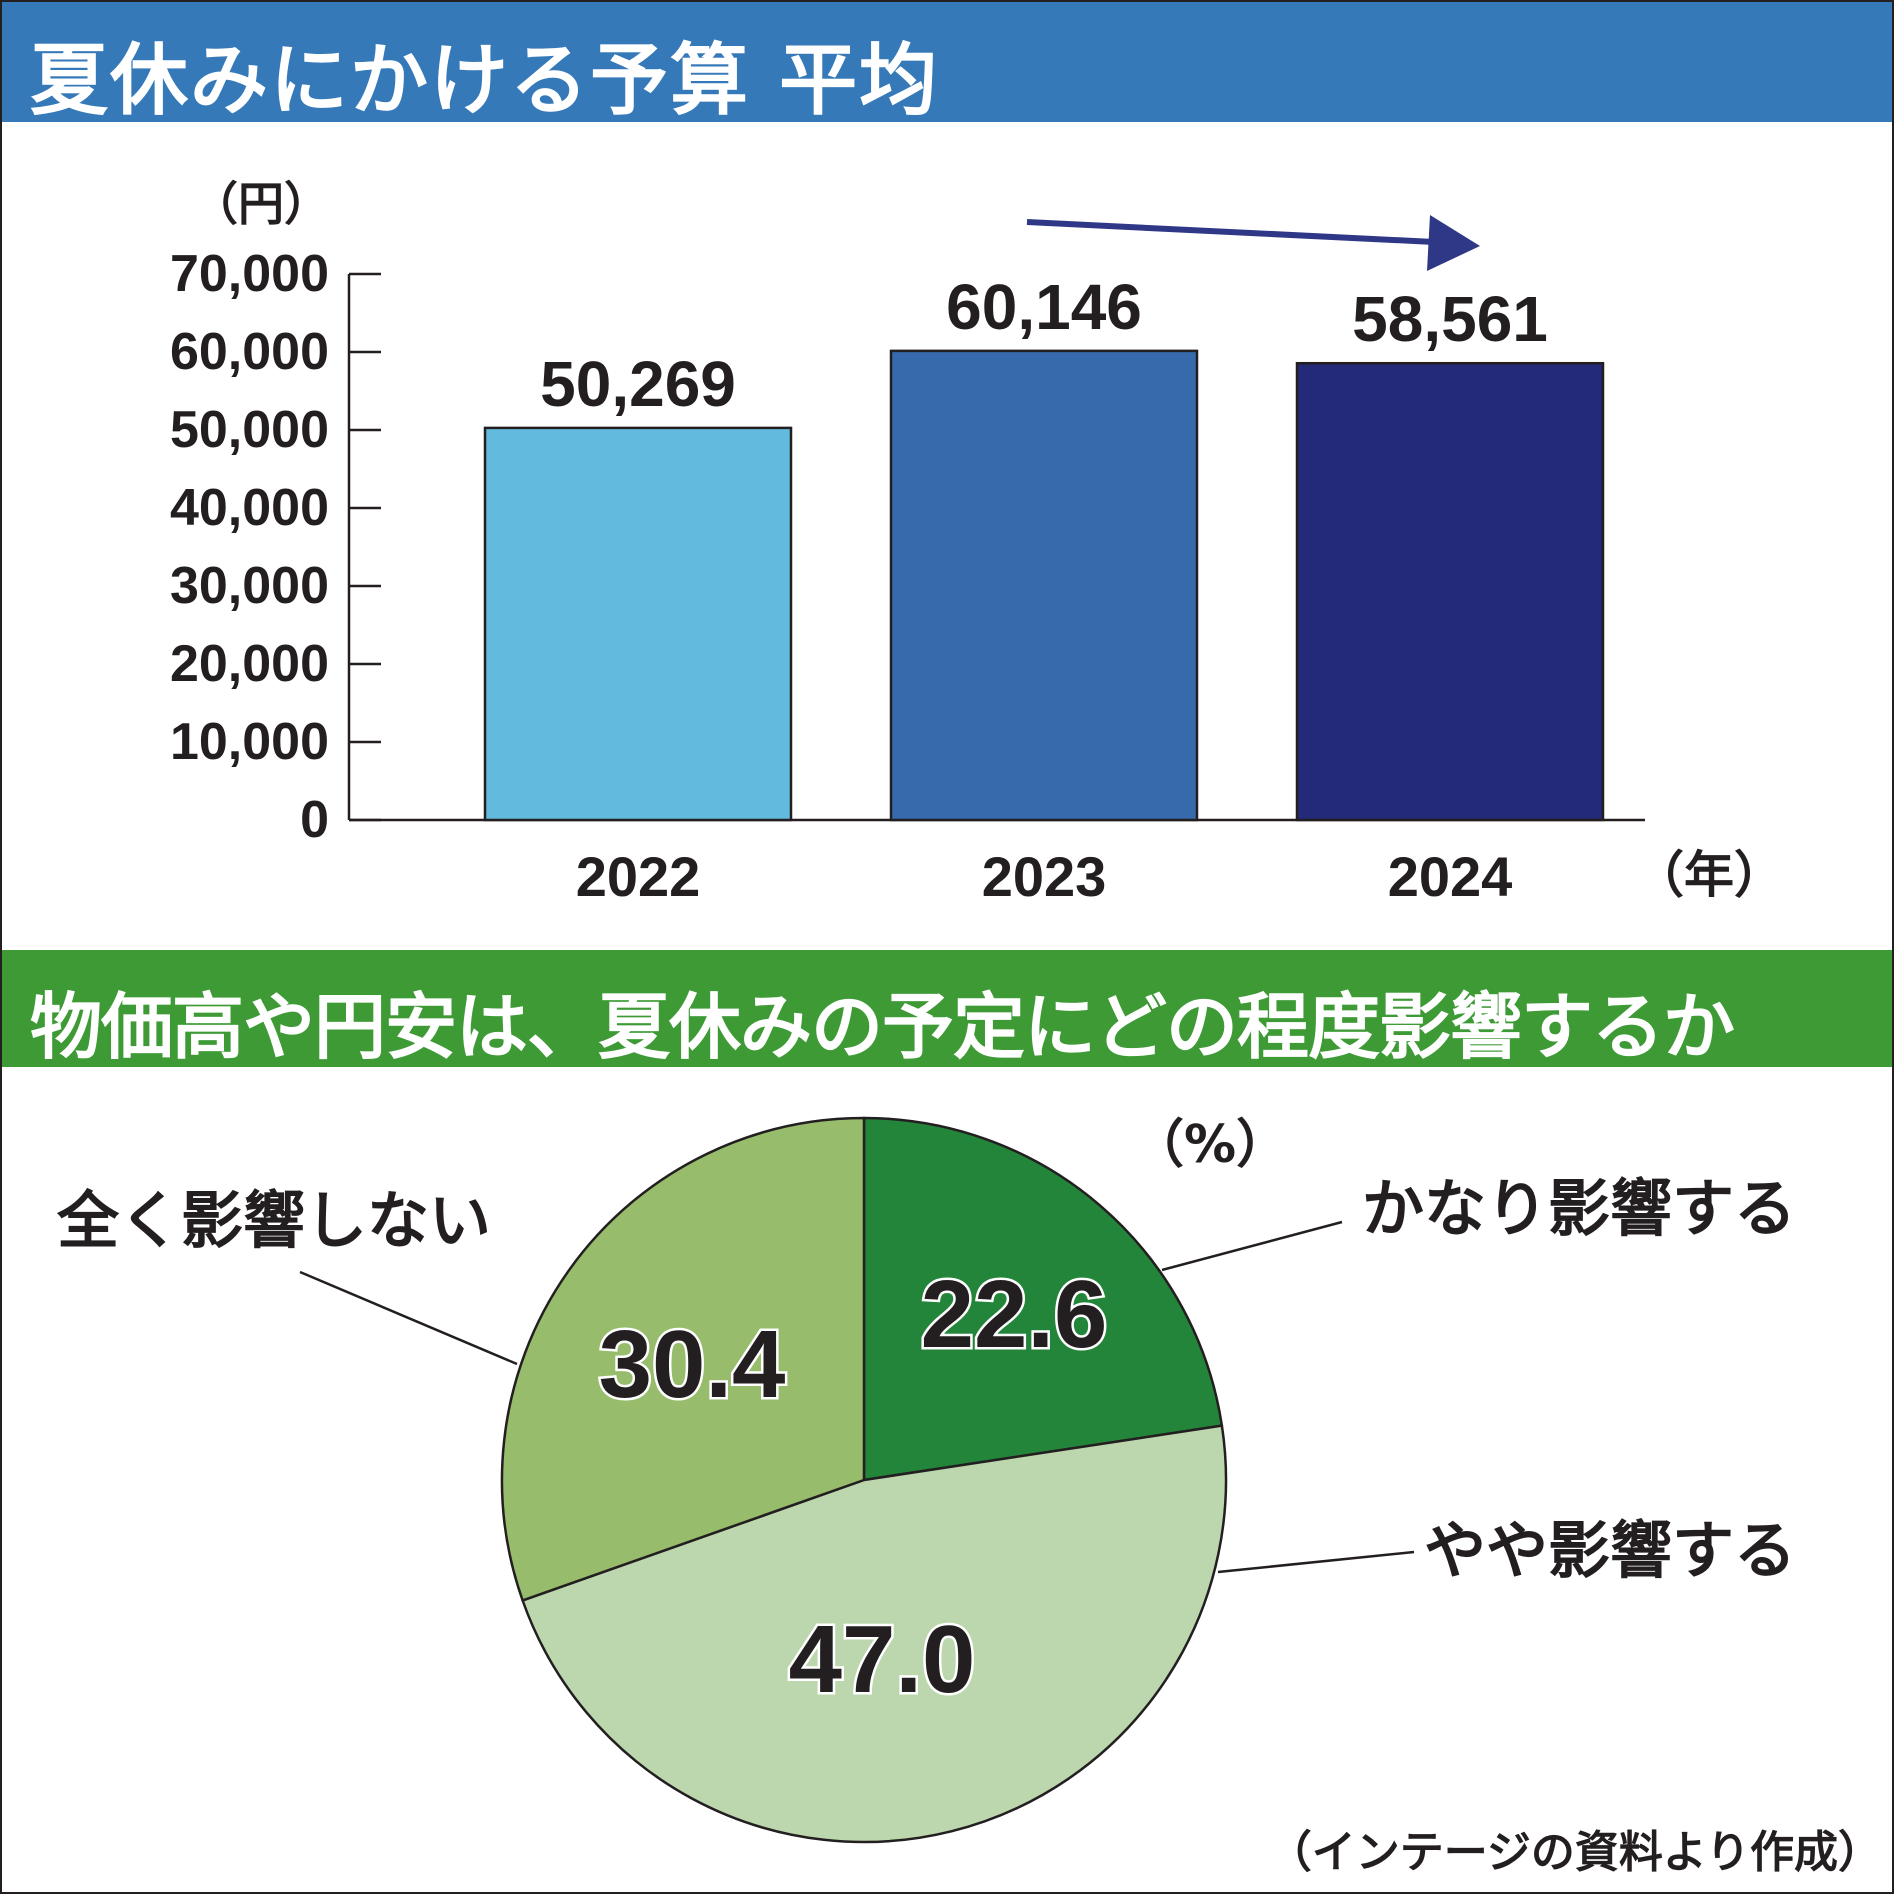 The height and width of the screenshot is (1894, 1894). What do you see at coordinates (249, 664) in the screenshot?
I see `y-tick-label: 20,000` at bounding box center [249, 664].